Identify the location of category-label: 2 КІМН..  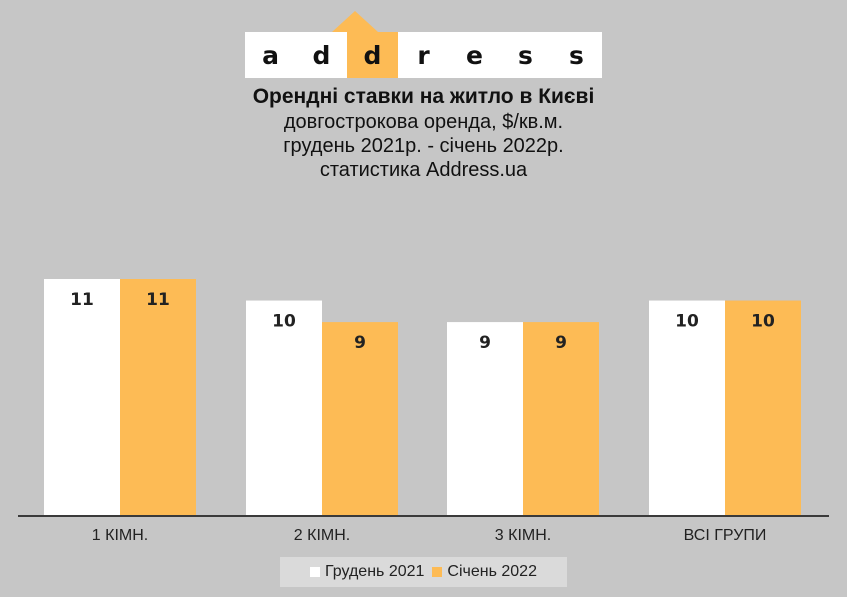
(322, 535).